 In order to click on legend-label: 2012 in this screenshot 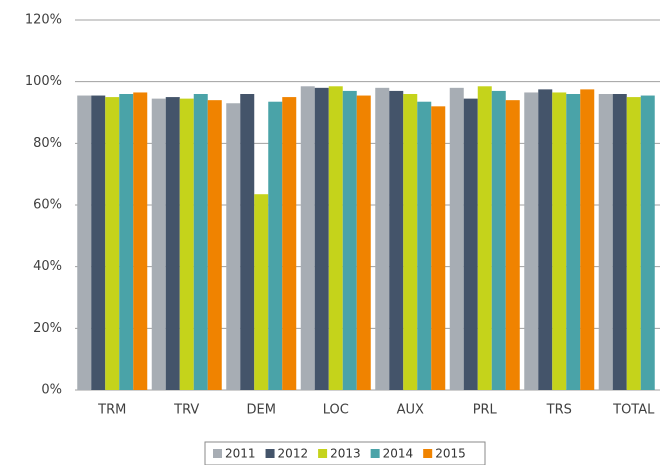, I will do `click(293, 454)`.